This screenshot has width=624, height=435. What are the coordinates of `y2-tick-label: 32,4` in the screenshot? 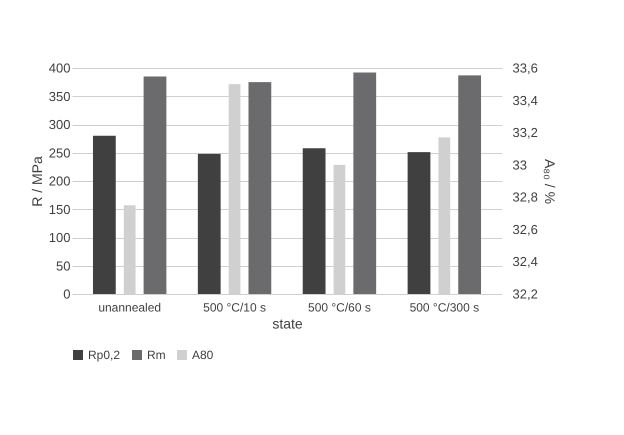 It's located at (525, 262).